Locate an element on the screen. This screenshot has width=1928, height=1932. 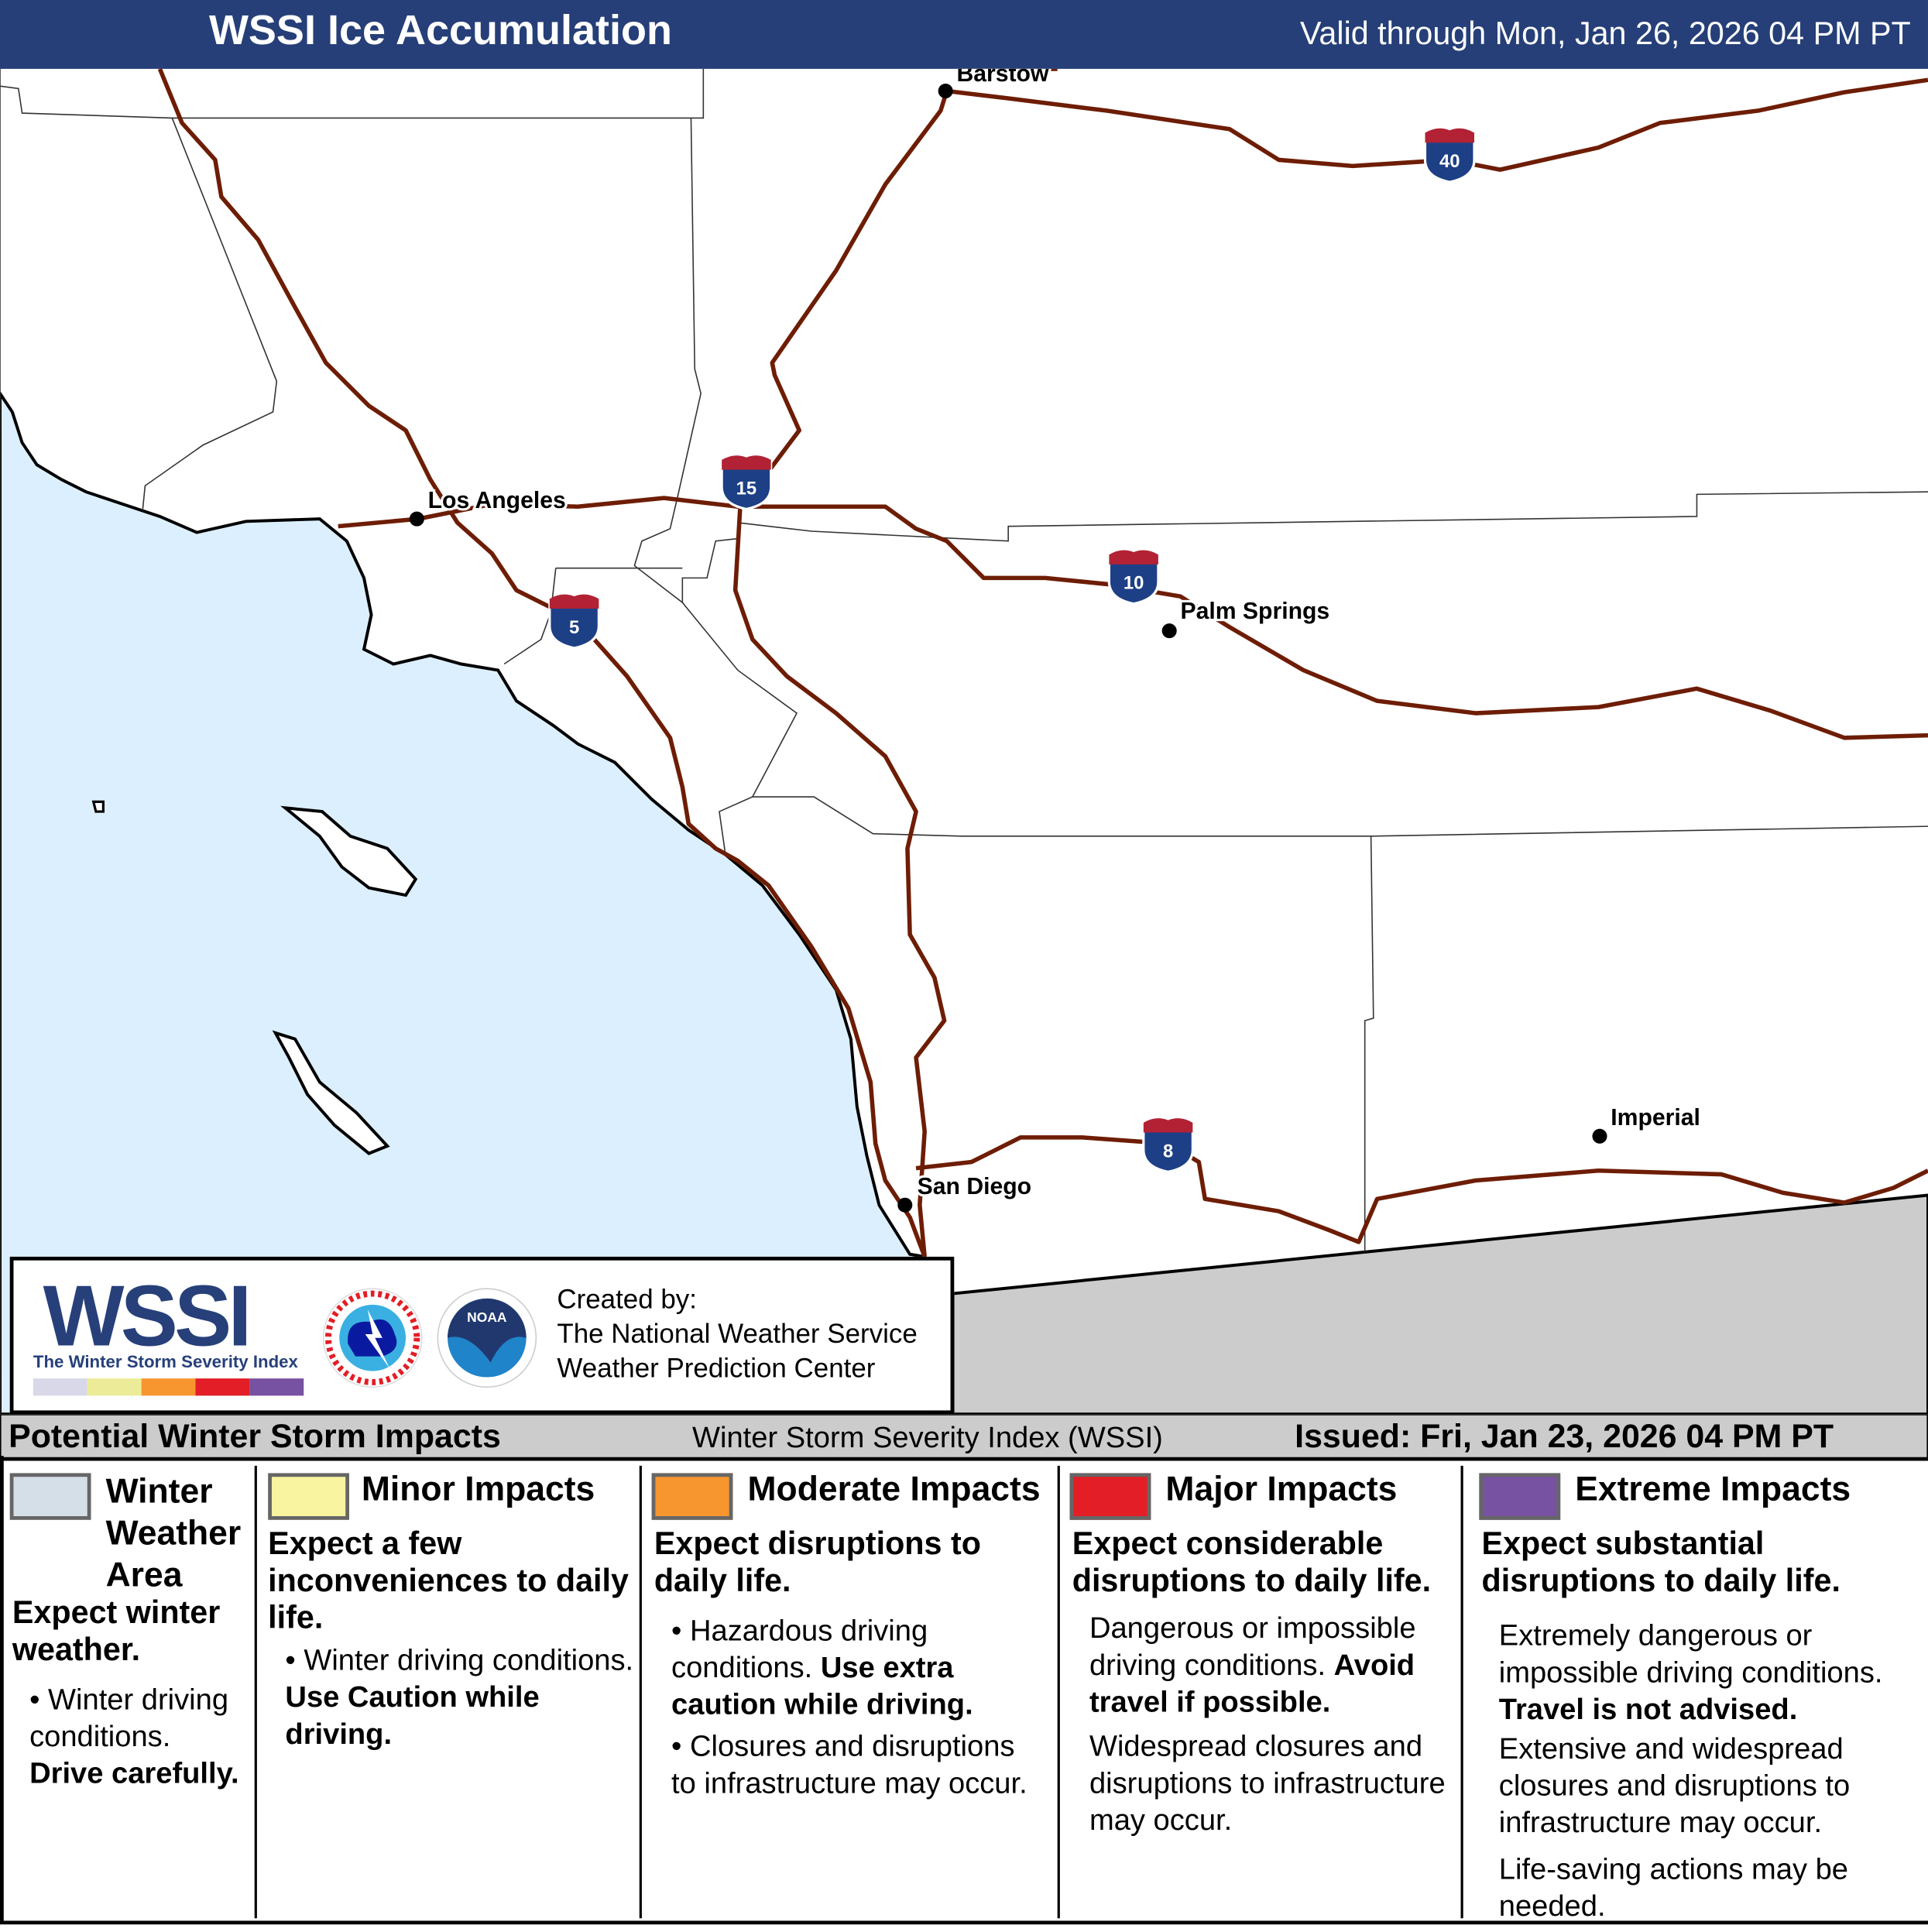
city-label-barstow: Barstow is located at coordinates (1002, 78).